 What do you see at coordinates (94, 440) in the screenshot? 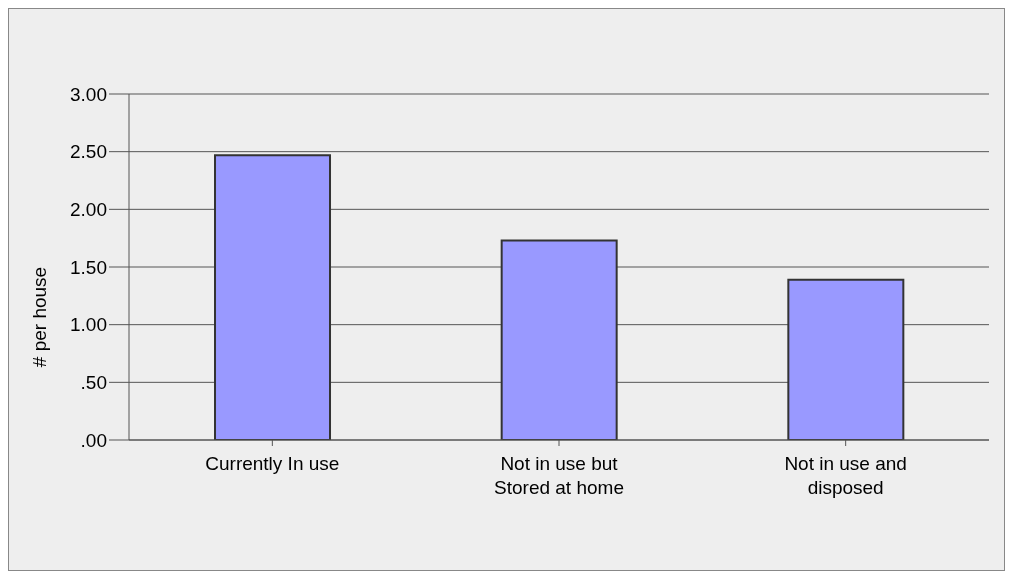
I see `y-tick-label: .00` at bounding box center [94, 440].